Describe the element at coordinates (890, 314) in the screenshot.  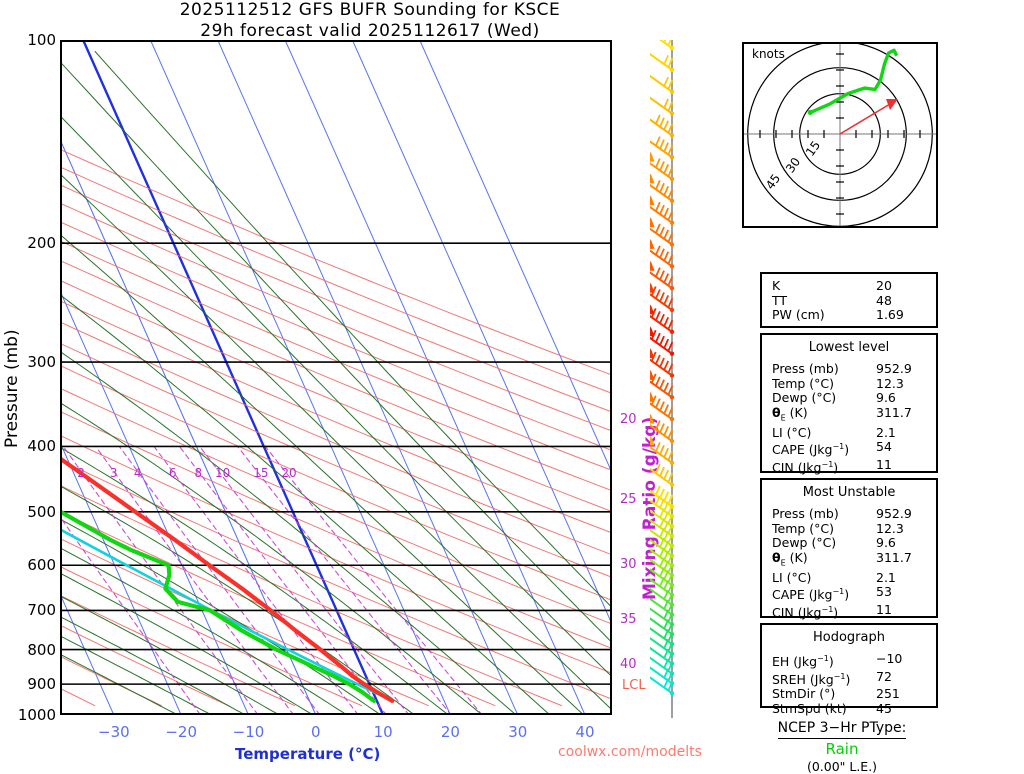
I see `stat-value: 1.69` at that location.